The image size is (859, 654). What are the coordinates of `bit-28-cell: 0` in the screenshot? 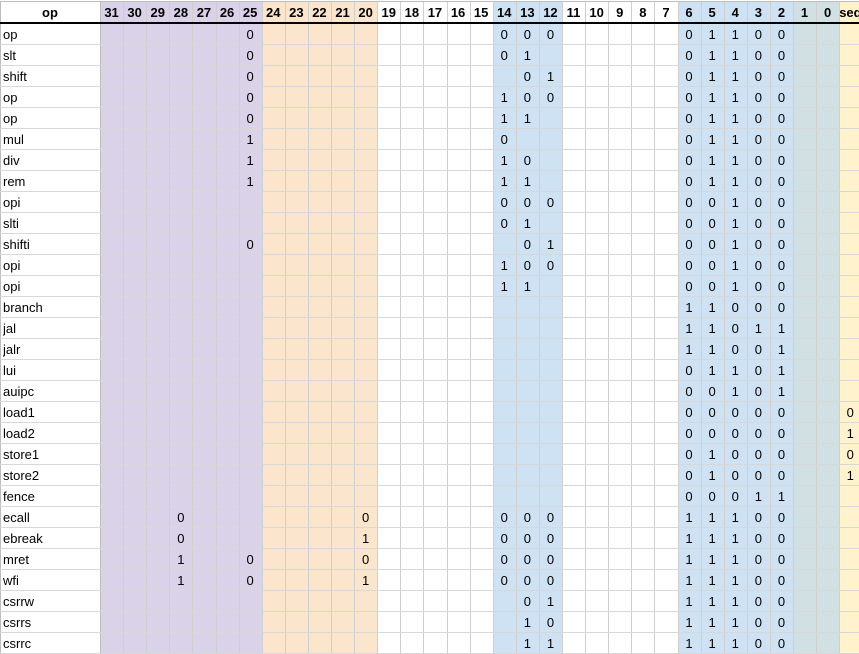 It's located at (181, 517).